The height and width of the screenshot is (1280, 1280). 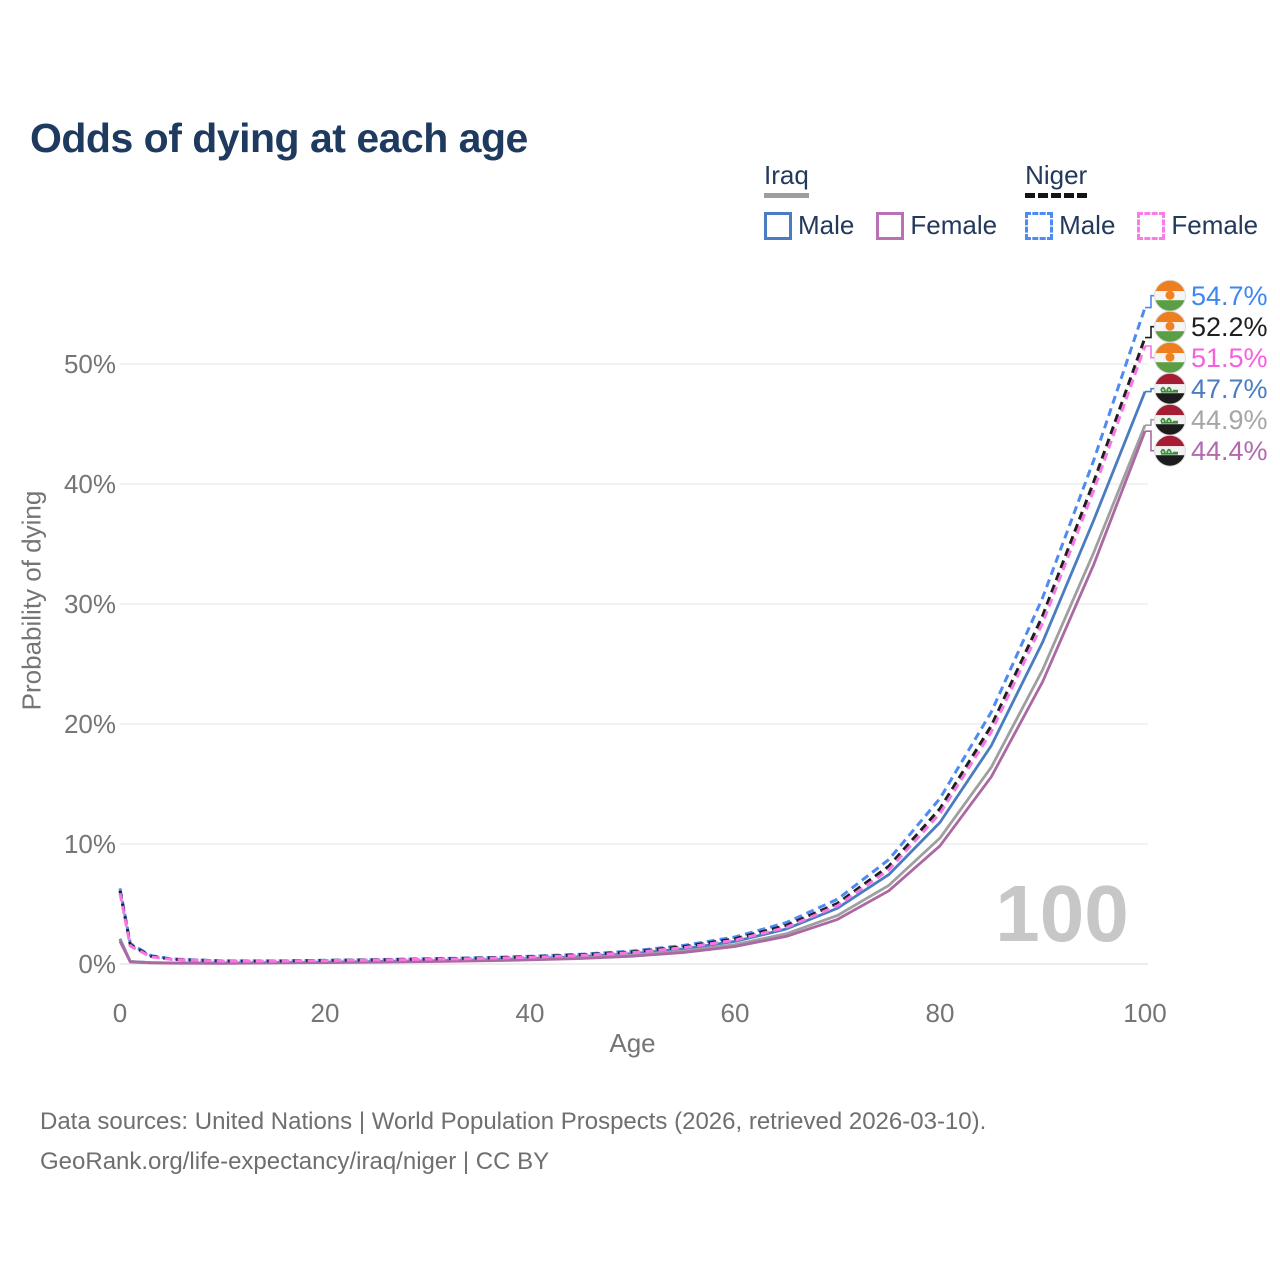 I want to click on label-connector-niger-male, so click(x=1150, y=301).